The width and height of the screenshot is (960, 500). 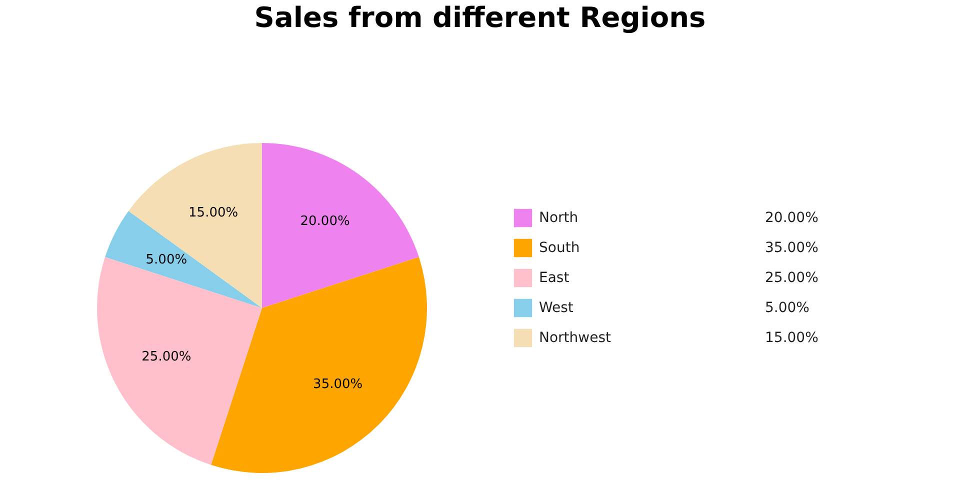 I want to click on data-label: 5.00%, so click(x=167, y=260).